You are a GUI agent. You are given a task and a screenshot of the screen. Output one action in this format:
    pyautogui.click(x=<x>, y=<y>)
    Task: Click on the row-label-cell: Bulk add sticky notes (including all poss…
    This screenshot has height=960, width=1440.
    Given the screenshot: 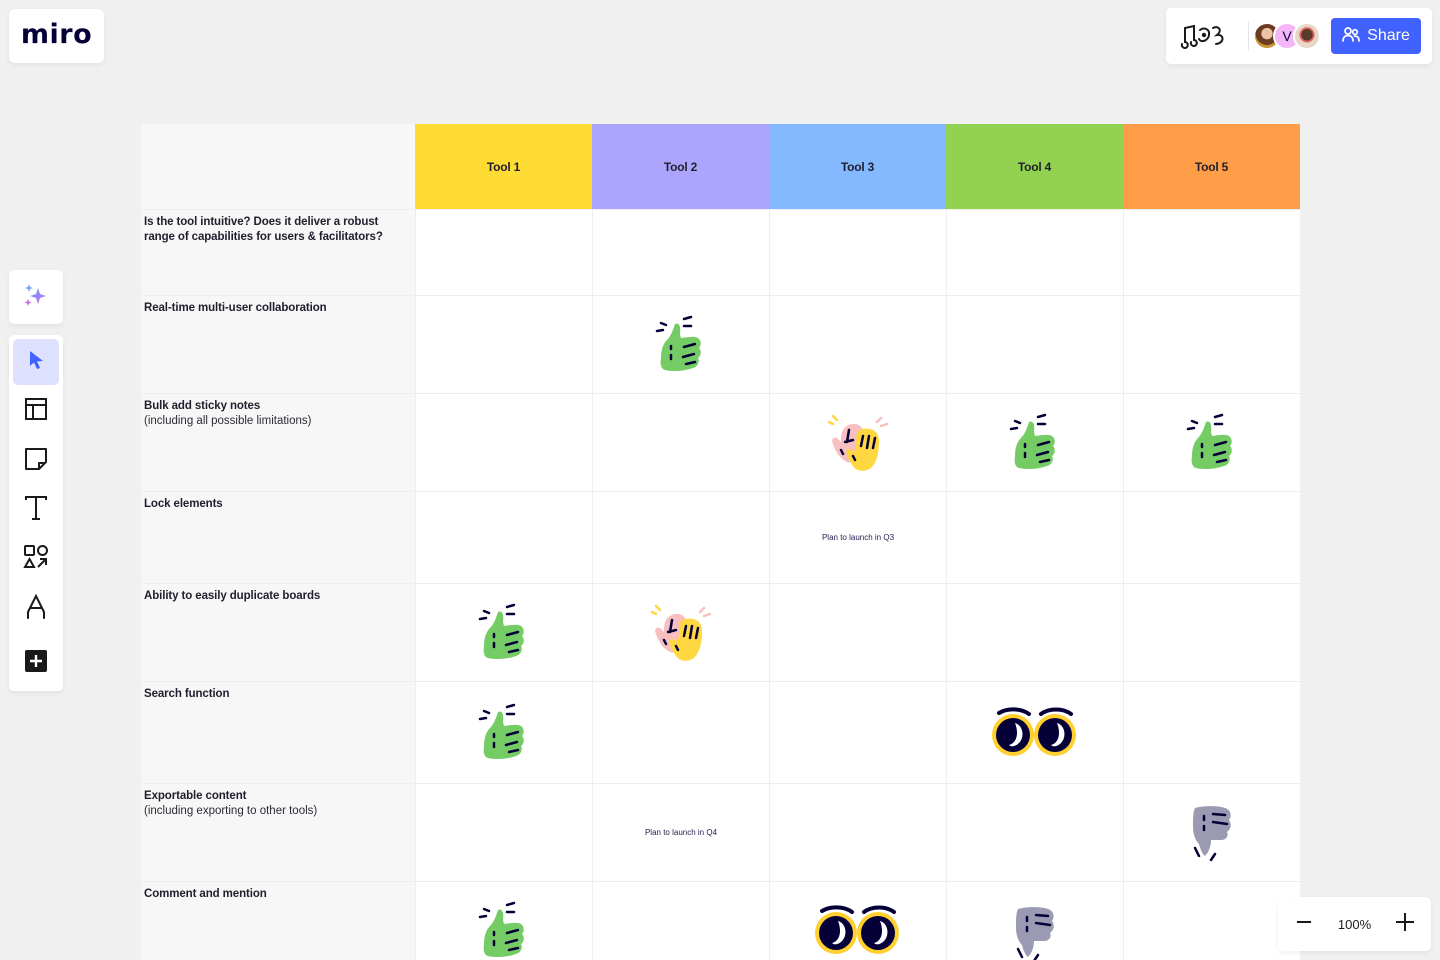 What is the action you would take?
    pyautogui.click(x=278, y=442)
    